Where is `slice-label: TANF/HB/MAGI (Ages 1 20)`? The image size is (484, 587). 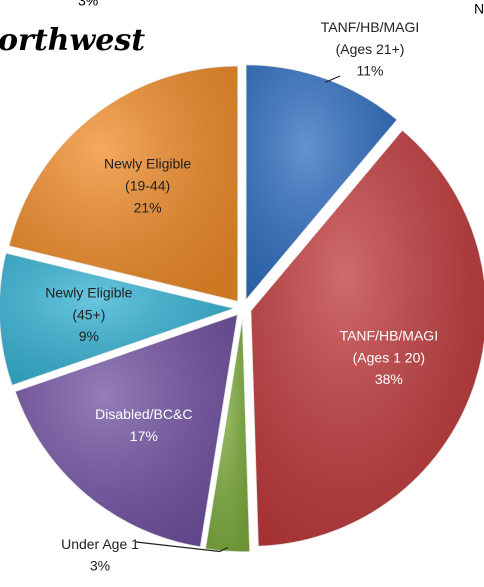 slice-label: TANF/HB/MAGI (Ages 1 20) is located at coordinates (389, 346).